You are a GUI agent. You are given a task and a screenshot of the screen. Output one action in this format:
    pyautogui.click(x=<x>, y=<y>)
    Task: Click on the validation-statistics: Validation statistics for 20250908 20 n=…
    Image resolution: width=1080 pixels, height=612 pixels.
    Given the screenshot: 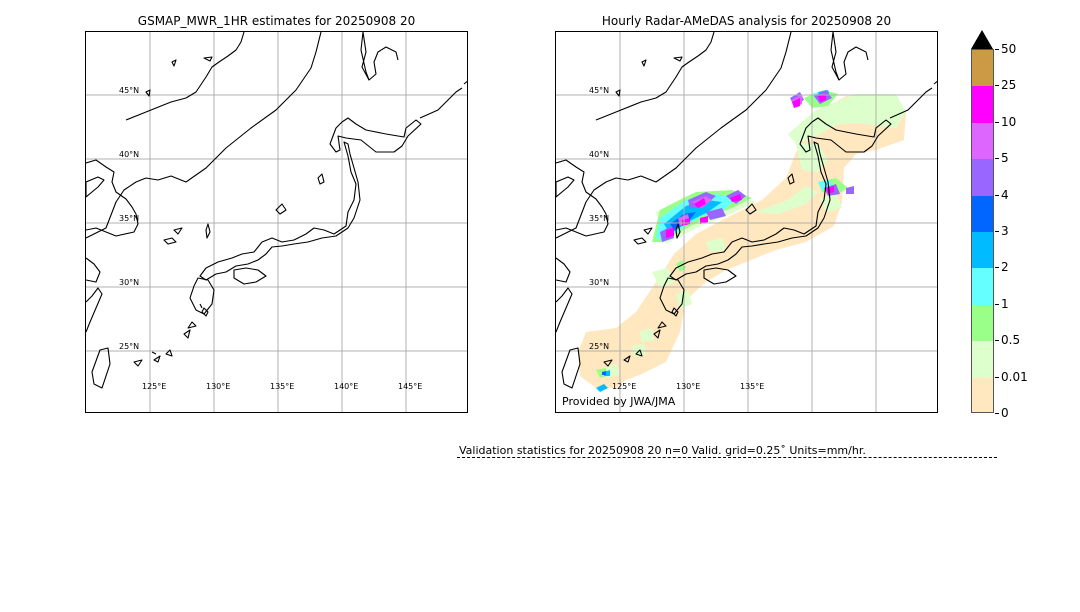 What is the action you would take?
    pyautogui.click(x=662, y=450)
    